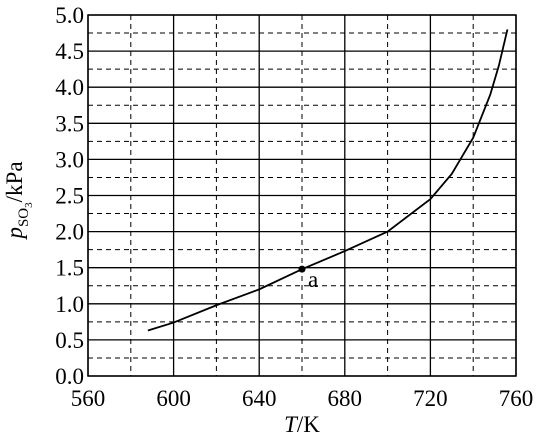 This screenshot has height=441, width=545. I want to click on y-label-unit: /kPa, so click(14, 181).